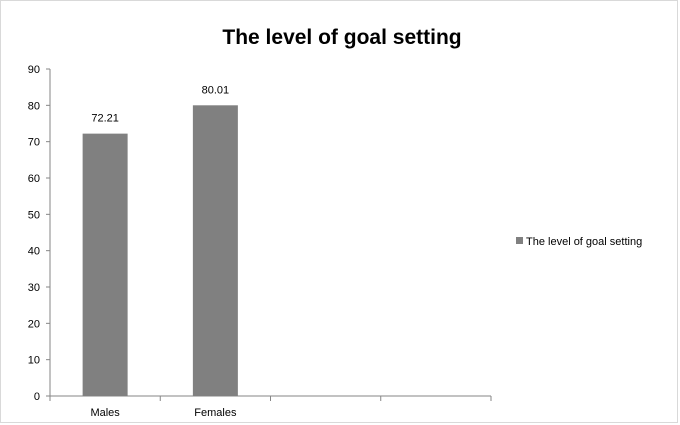 Image resolution: width=680 pixels, height=425 pixels. What do you see at coordinates (34, 106) in the screenshot?
I see `y-tick-label: 80` at bounding box center [34, 106].